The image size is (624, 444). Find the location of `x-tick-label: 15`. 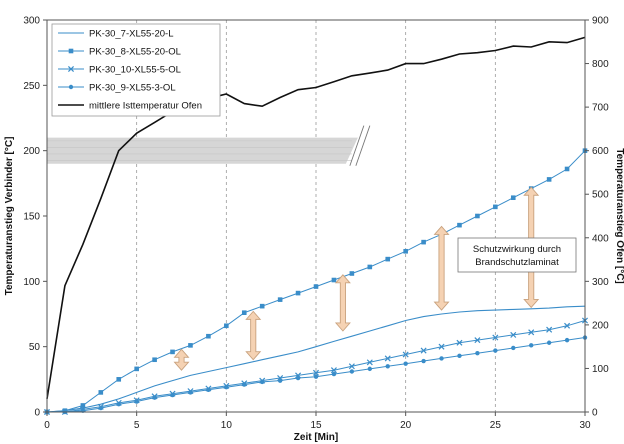

x-tick-label: 15 is located at coordinates (316, 425).